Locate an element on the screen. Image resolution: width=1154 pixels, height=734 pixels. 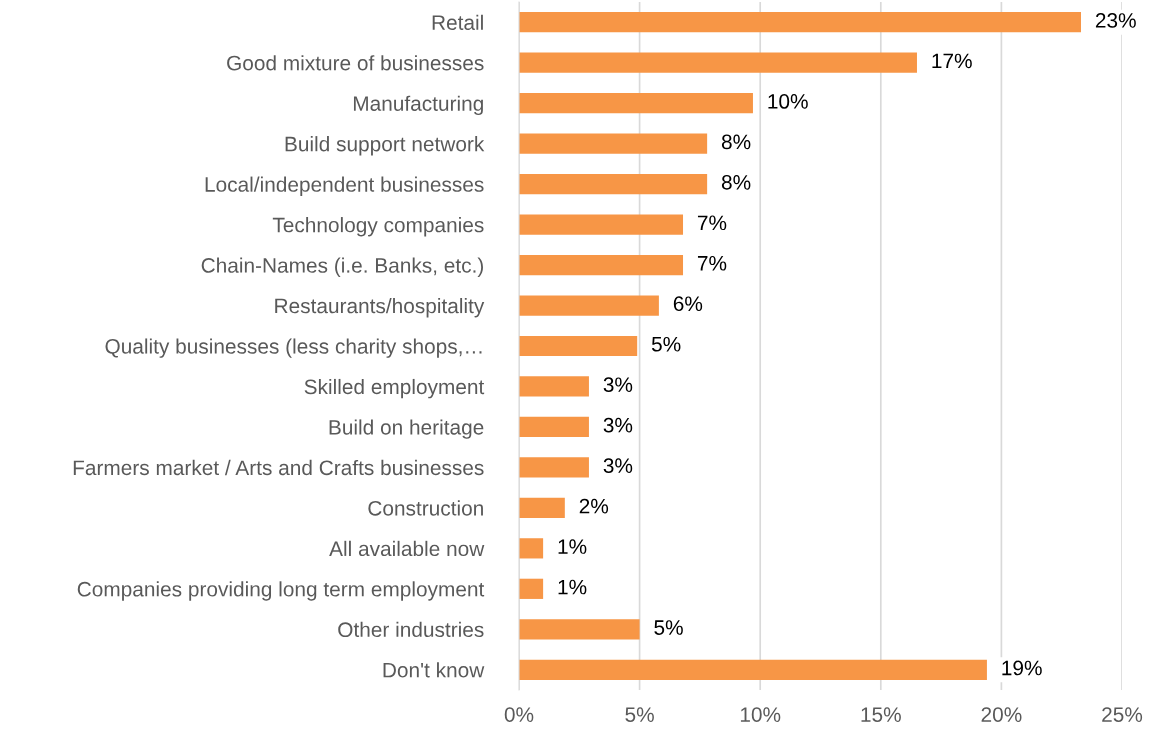
y-tick-label: Technology companies is located at coordinates (378, 227).